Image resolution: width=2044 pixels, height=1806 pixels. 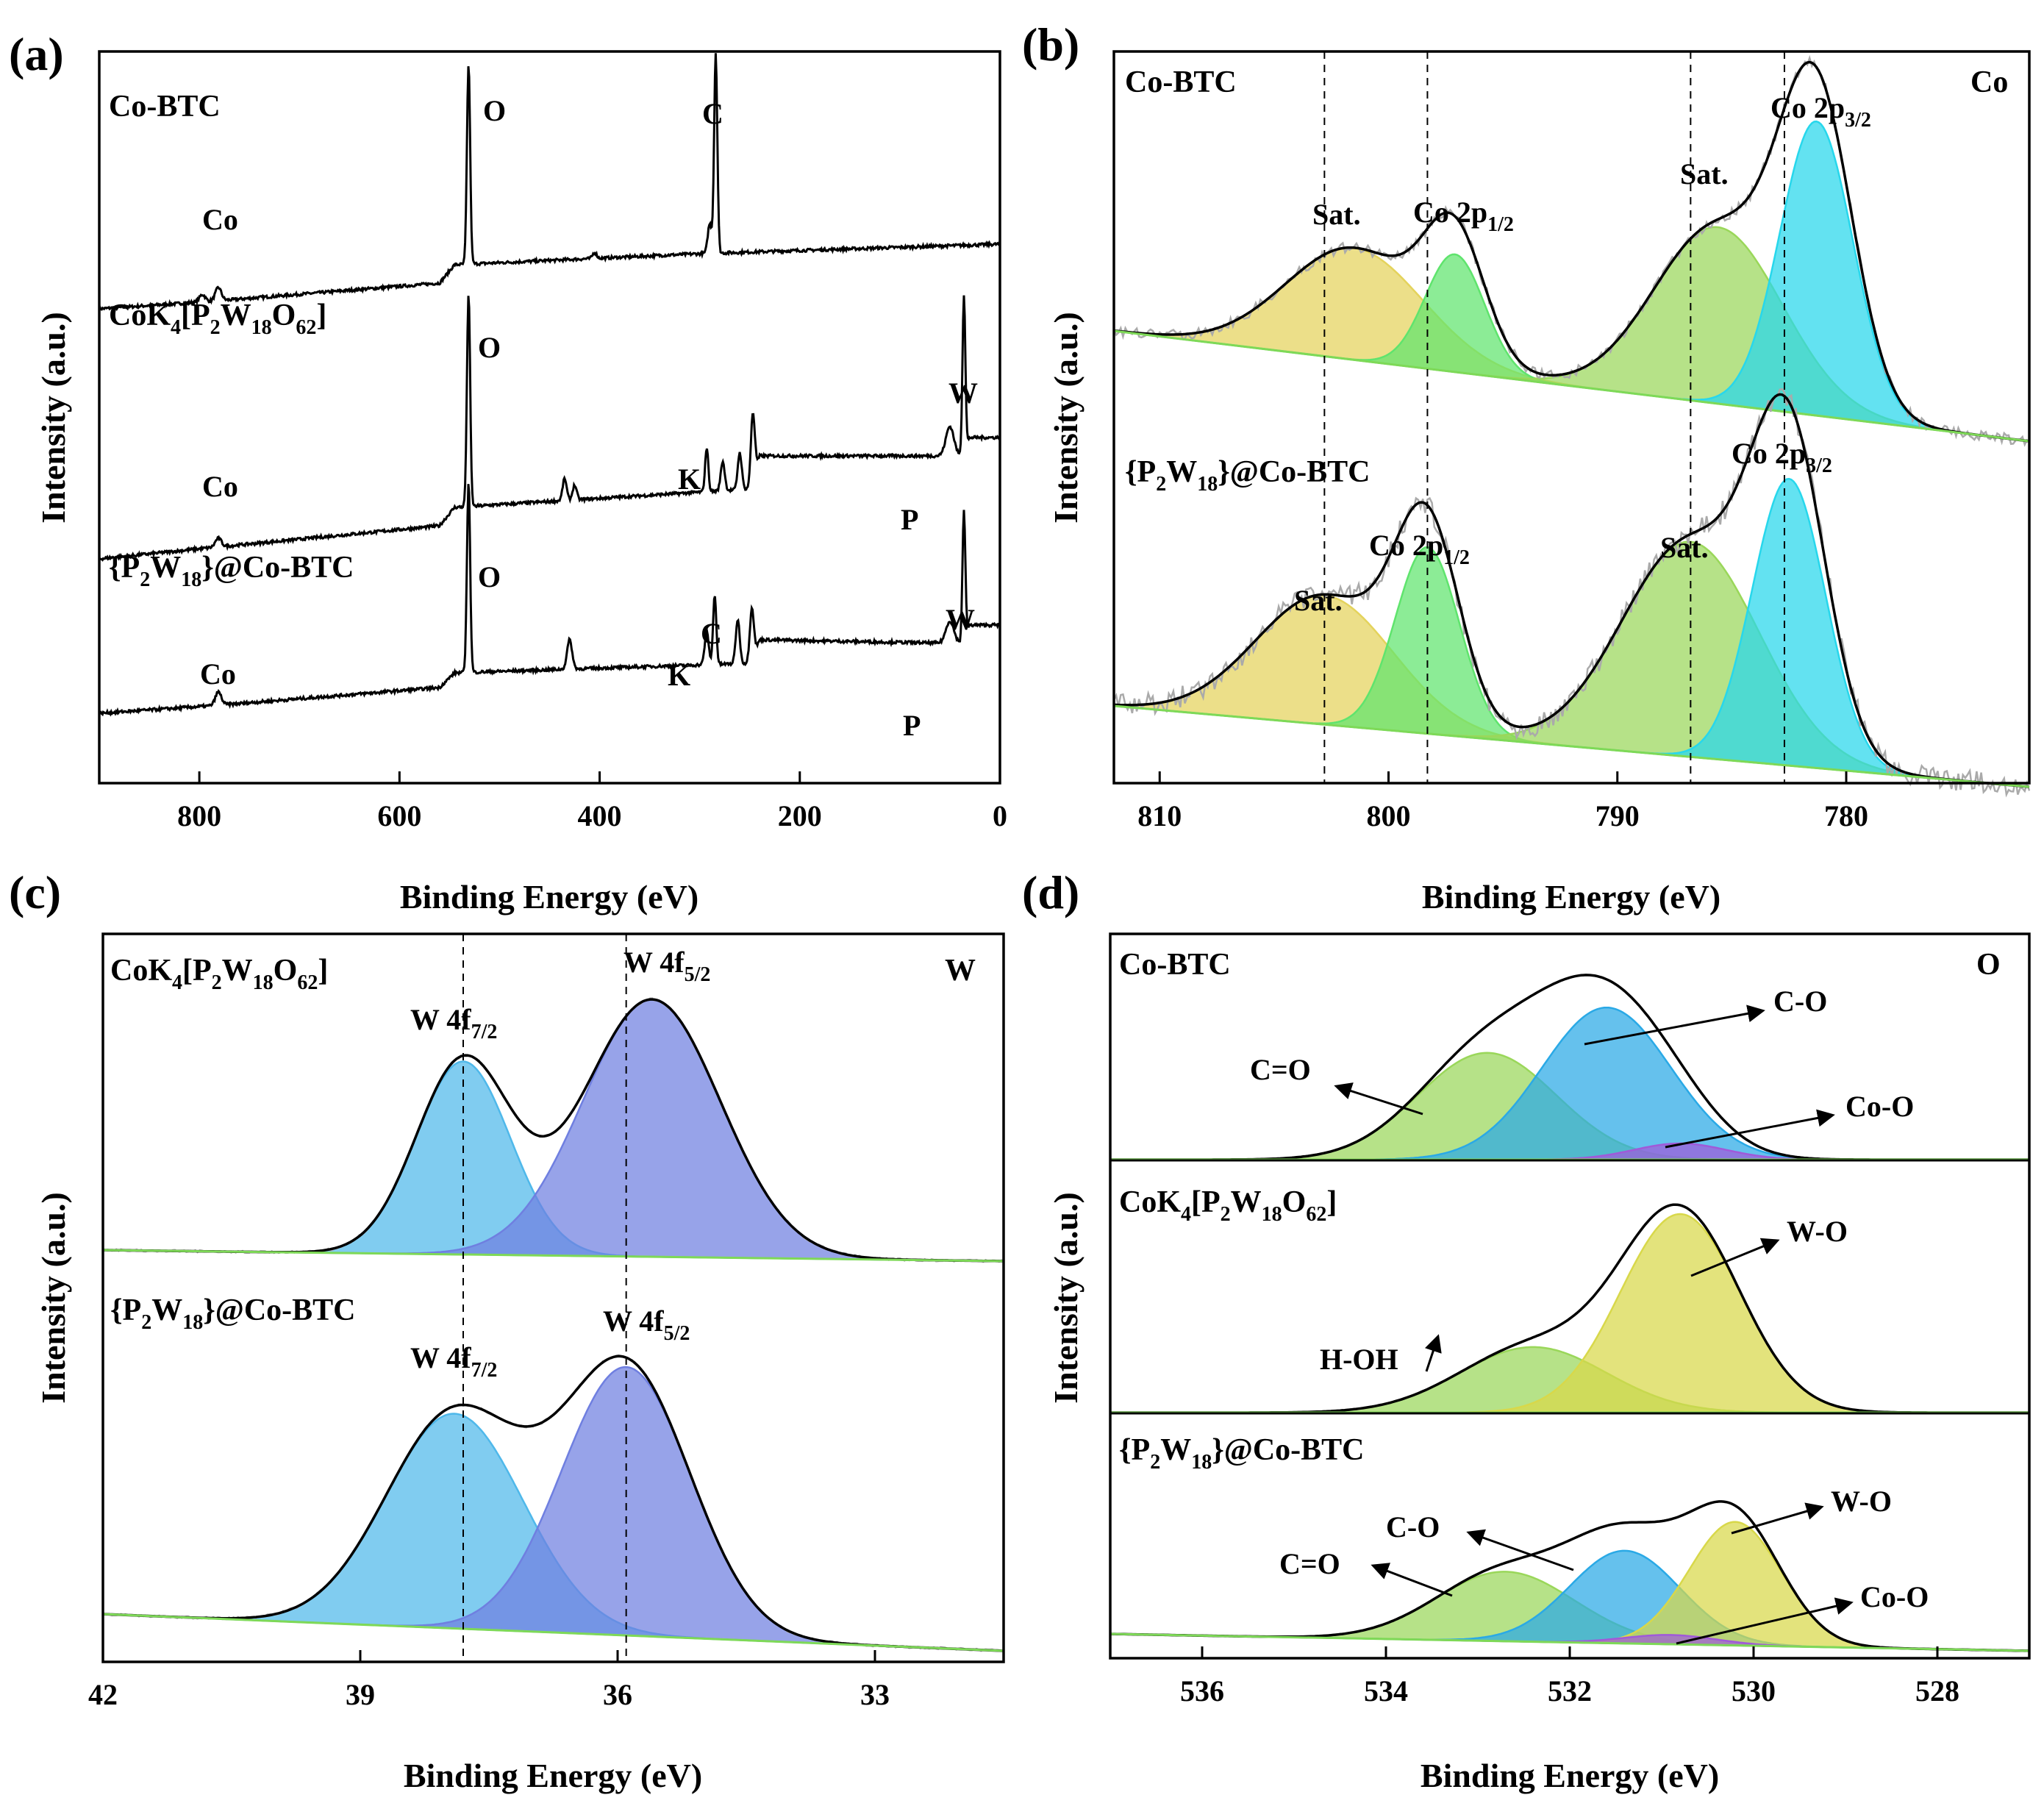 I want to click on panel-b-peak-label: Co 2p3/2, so click(x=1782, y=457).